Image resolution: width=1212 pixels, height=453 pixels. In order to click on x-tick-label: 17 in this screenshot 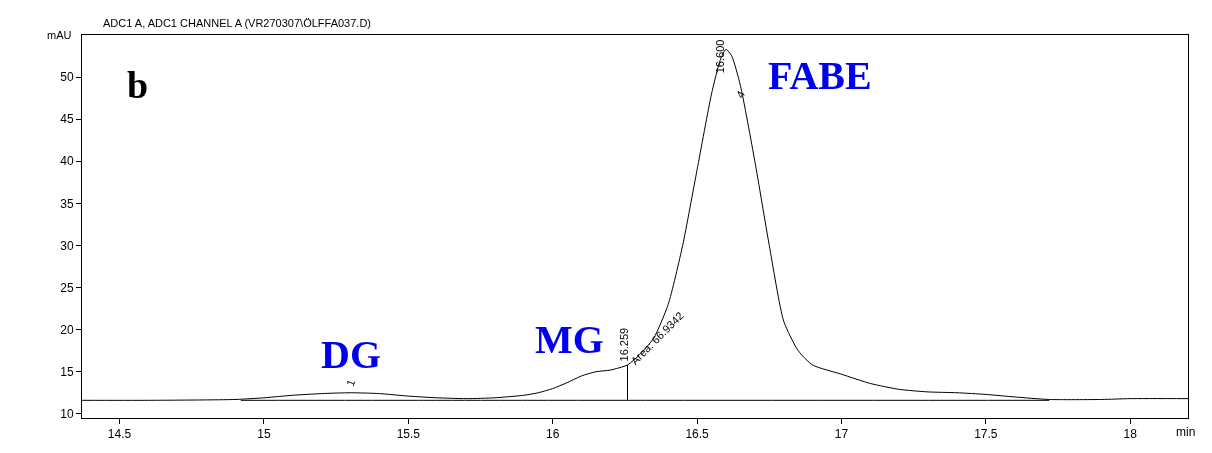, I will do `click(841, 434)`.